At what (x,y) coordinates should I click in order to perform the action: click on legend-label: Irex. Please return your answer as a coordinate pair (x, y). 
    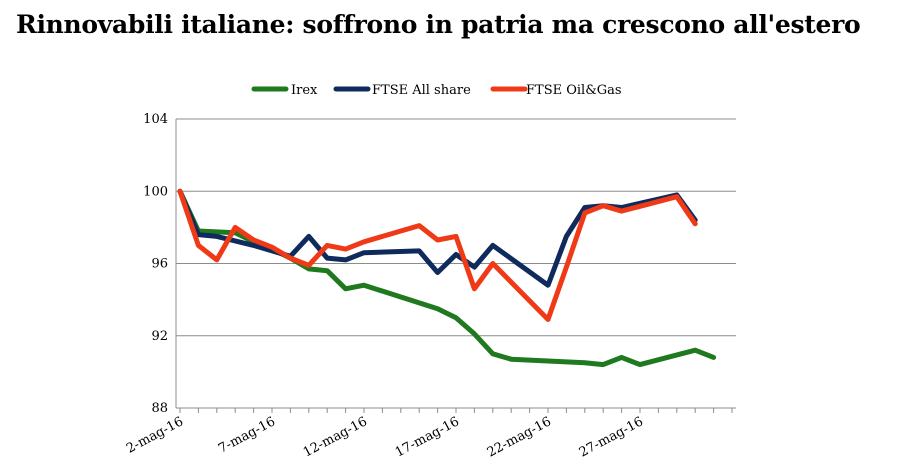
    Looking at the image, I should click on (304, 90).